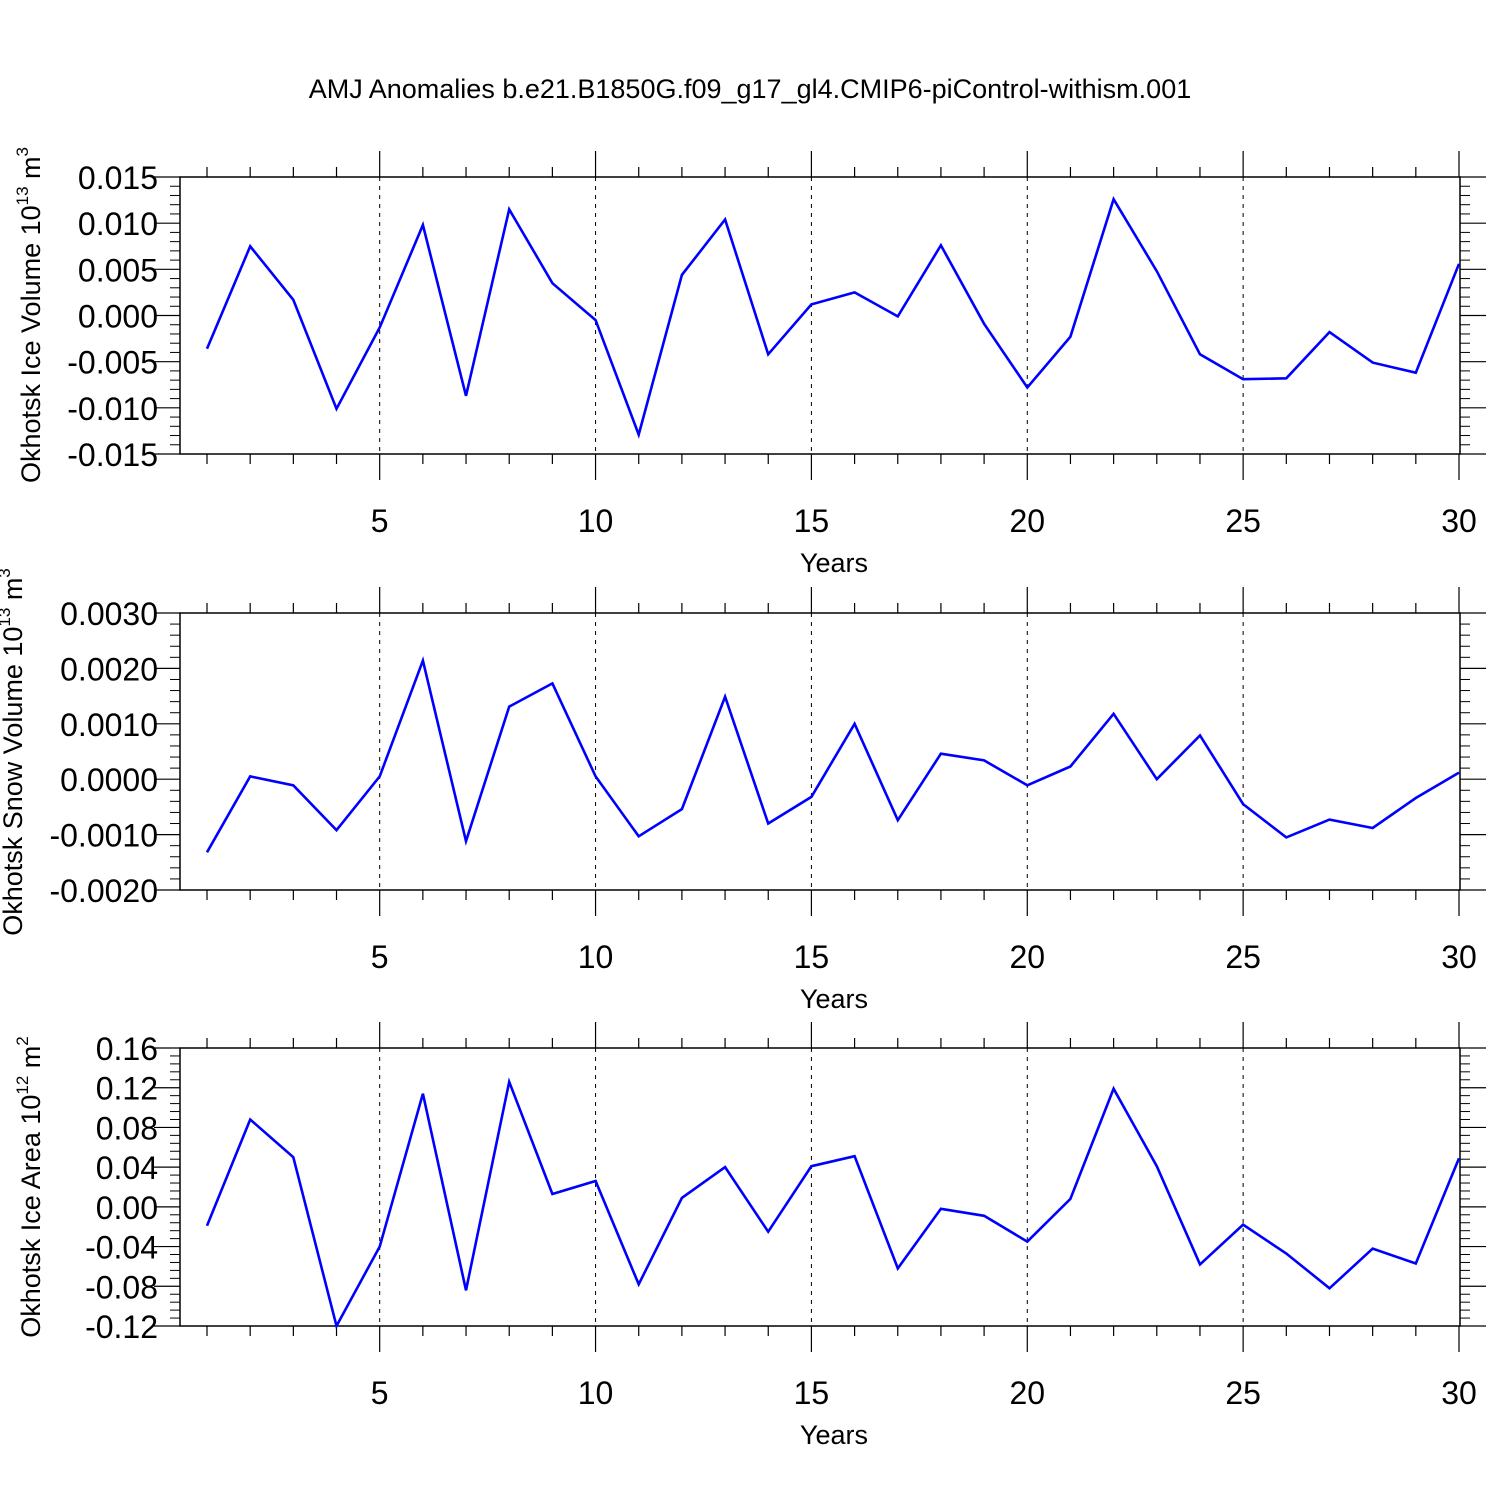 Image resolution: width=1500 pixels, height=1500 pixels. I want to click on y-tick-label: 0.16, so click(127, 1049).